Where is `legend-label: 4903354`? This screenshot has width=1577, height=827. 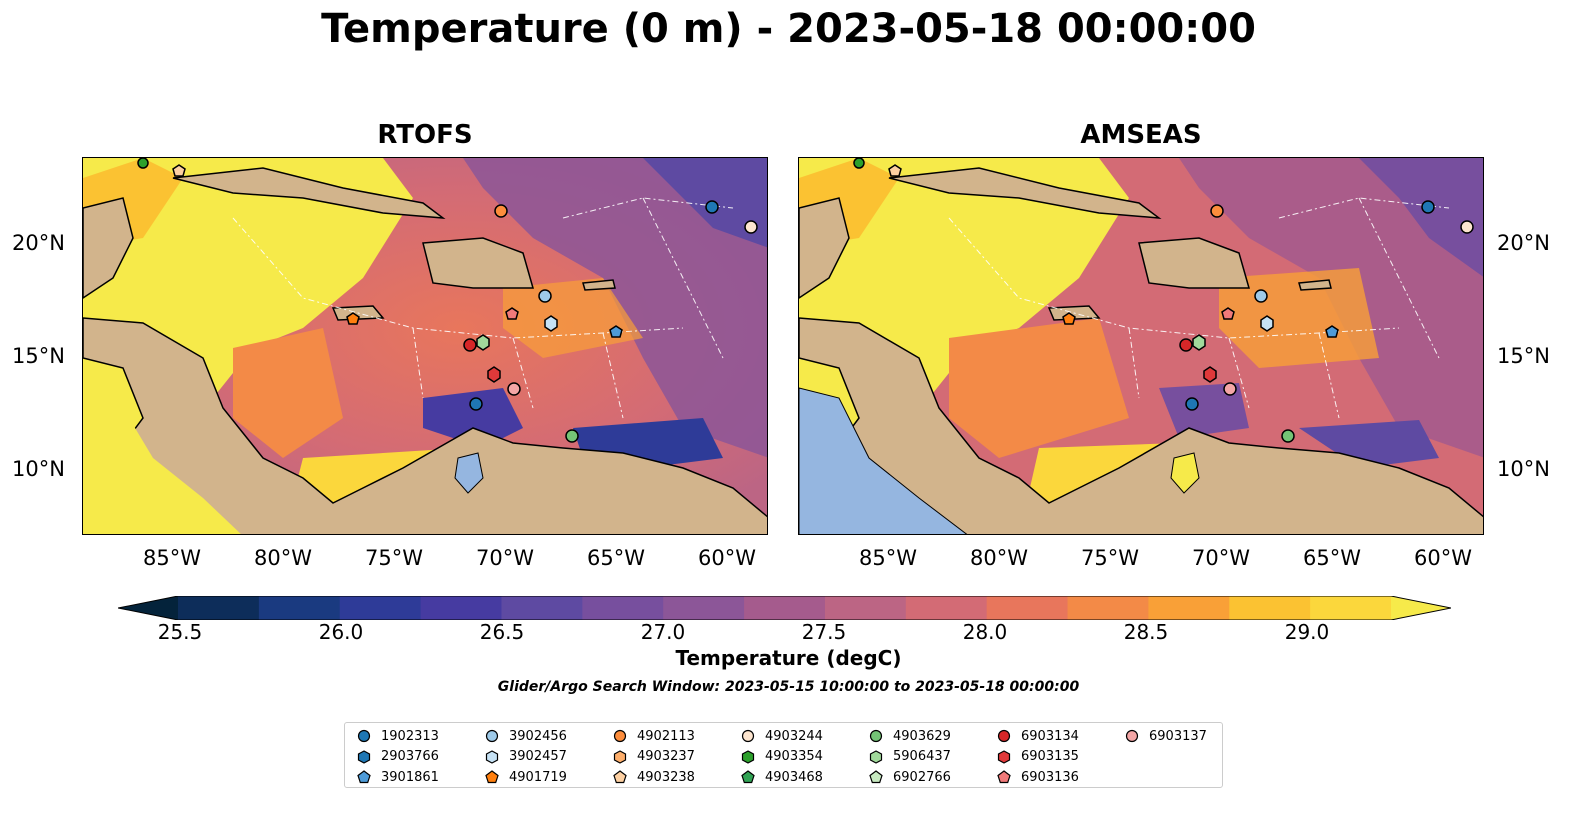
legend-label: 4903354 is located at coordinates (794, 756).